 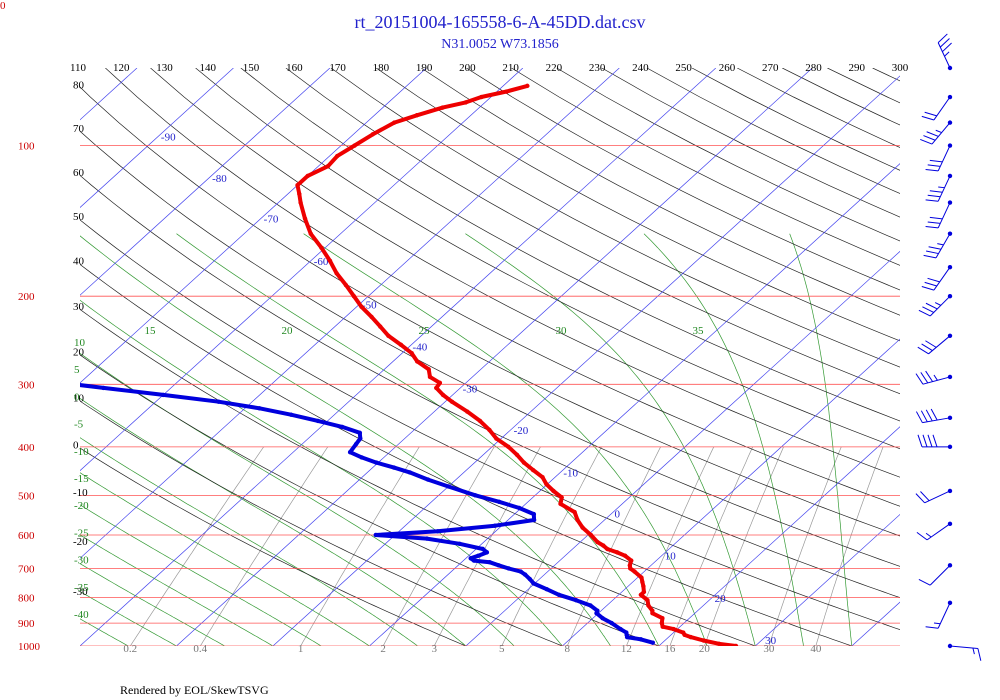 I want to click on dry-adiabat-top-label: 290, so click(x=856, y=68).